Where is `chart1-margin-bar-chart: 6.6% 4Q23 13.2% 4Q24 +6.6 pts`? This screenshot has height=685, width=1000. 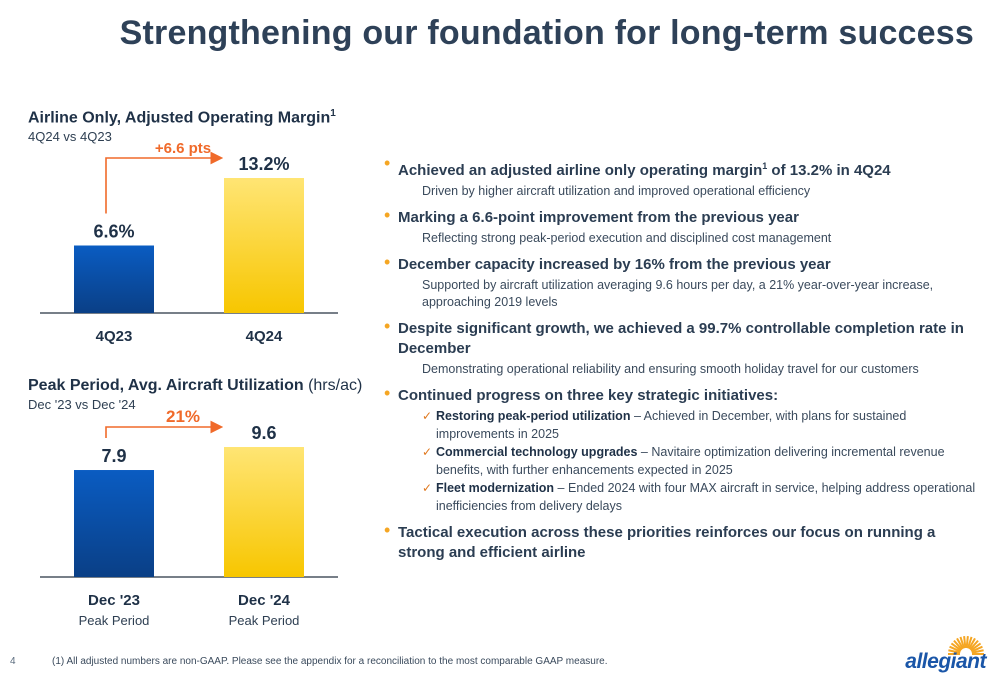
chart1-margin-bar-chart: 6.6% 4Q23 13.2% 4Q24 +6.6 pts is located at coordinates (189, 242).